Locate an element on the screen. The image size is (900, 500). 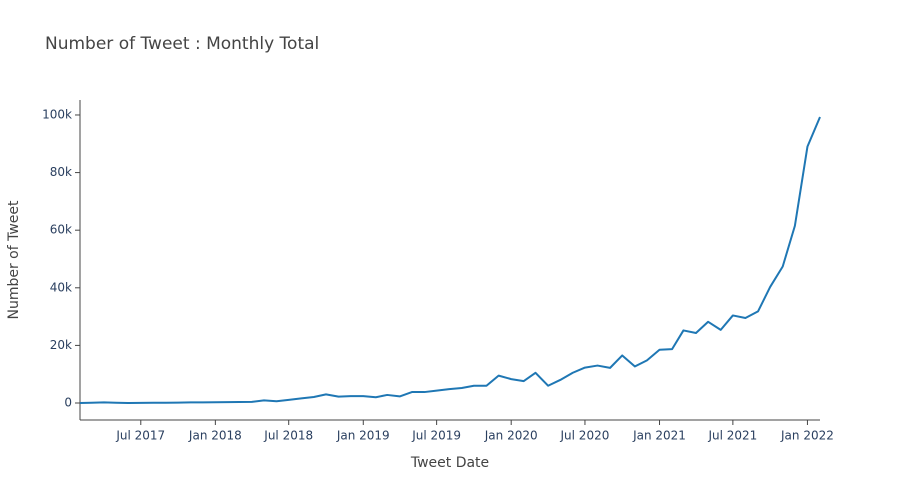
x-tick-label: Jul 2017 is located at coordinates (140, 436).